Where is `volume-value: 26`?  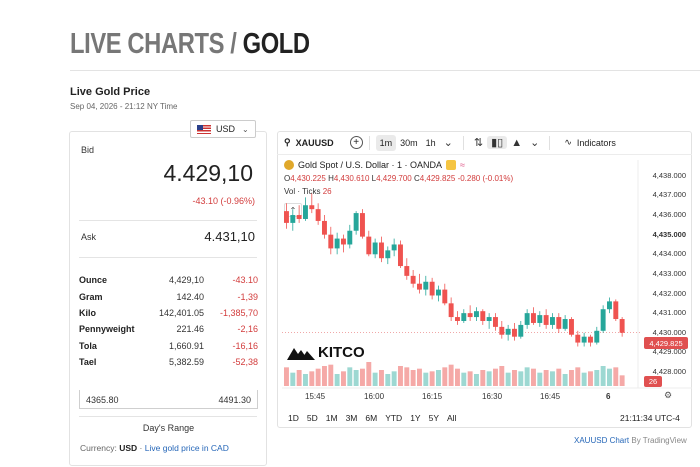 volume-value: 26 is located at coordinates (327, 191).